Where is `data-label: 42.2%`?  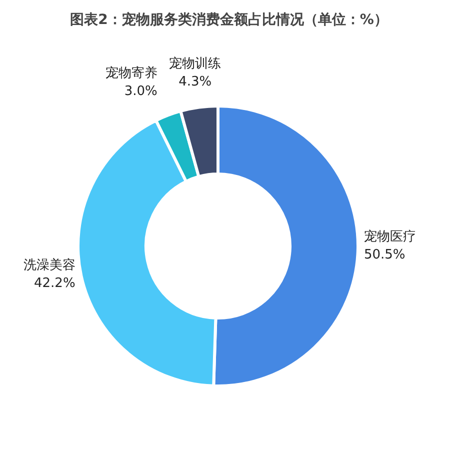
data-label: 42.2% is located at coordinates (55, 283).